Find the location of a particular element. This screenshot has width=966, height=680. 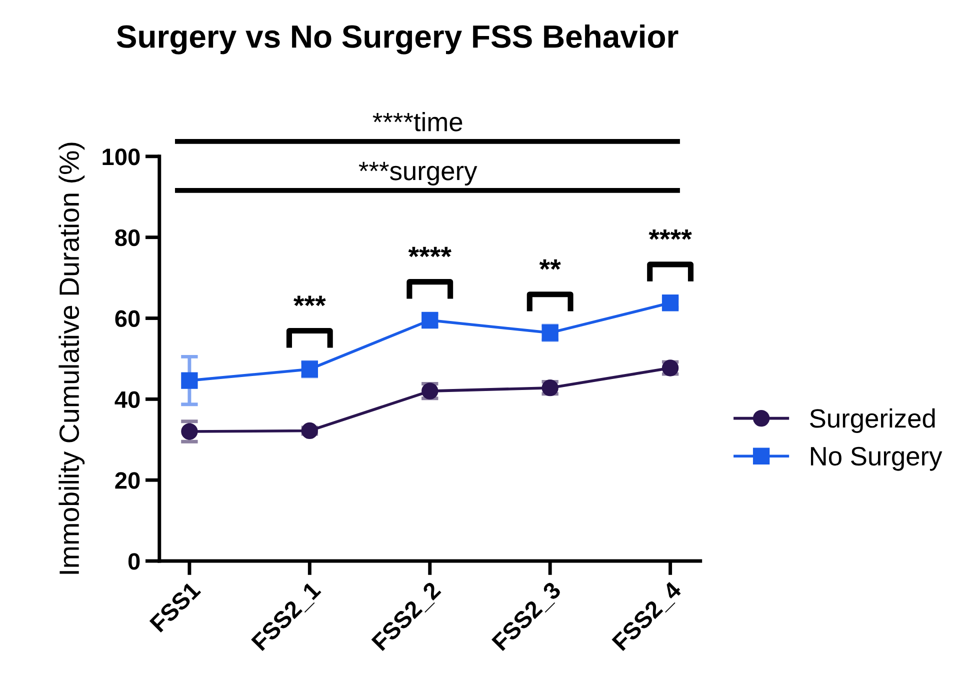

ref-line-label: ***surgery is located at coordinates (418, 174).